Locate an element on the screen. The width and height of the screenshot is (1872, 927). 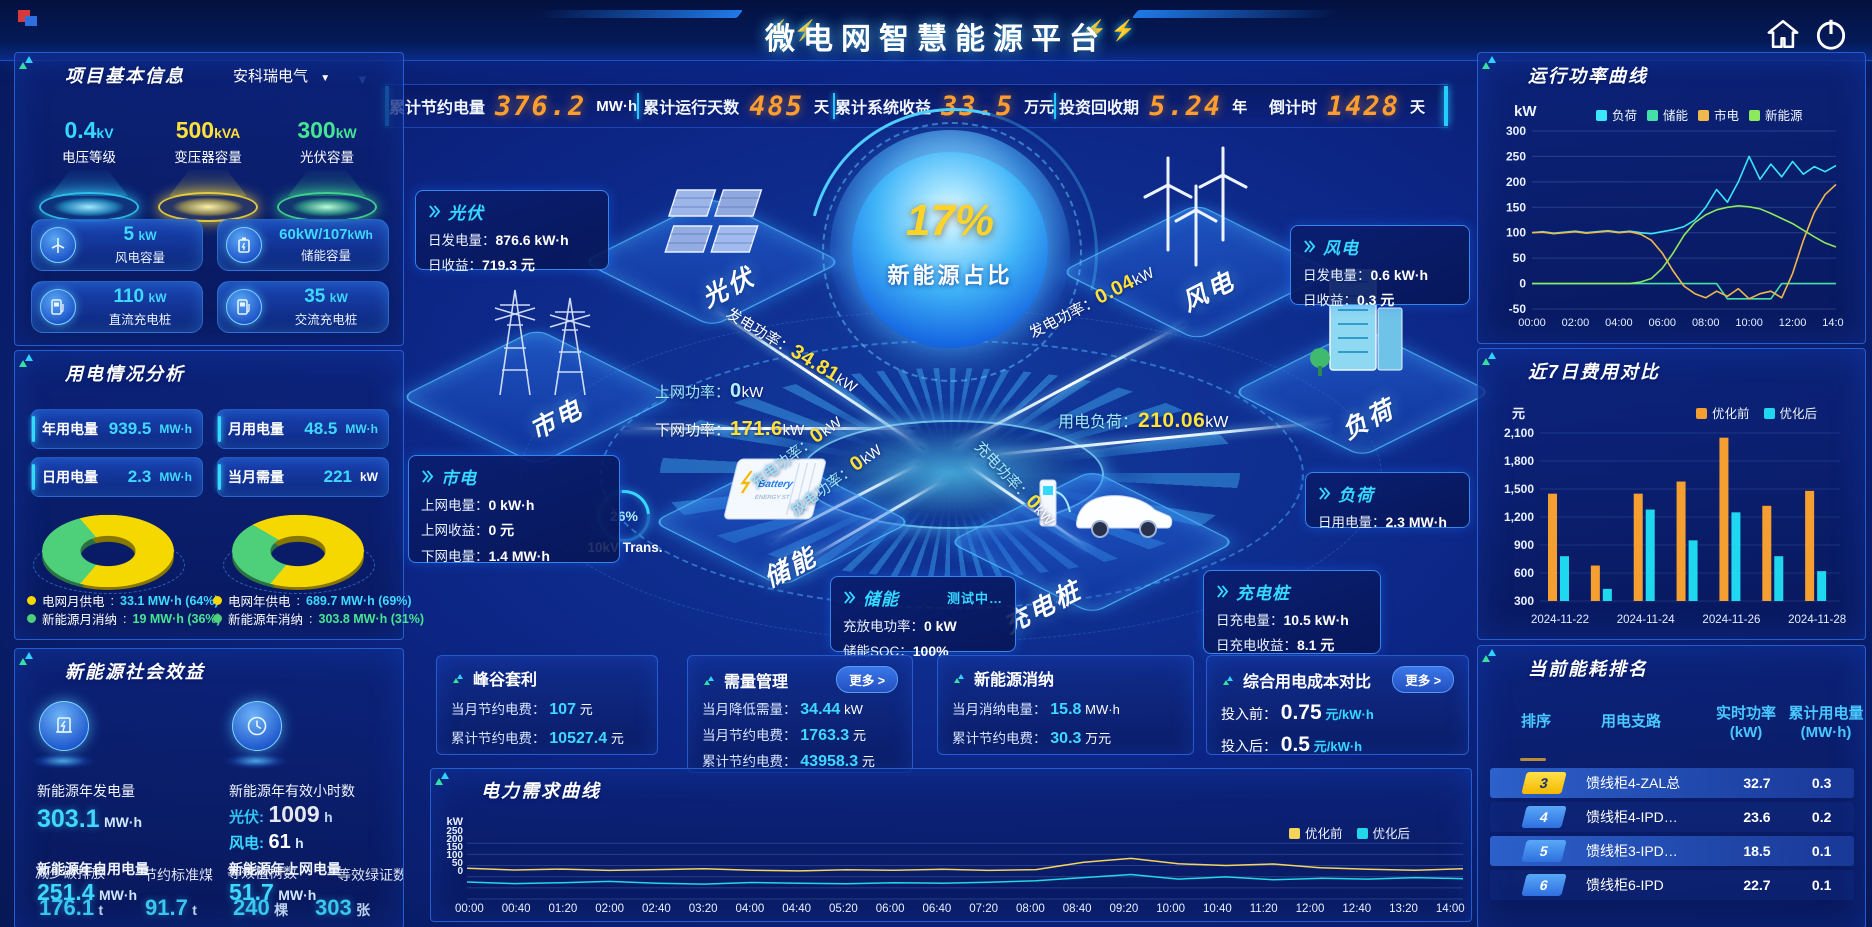
benefit-feed-label: 新能源年上网电量 is located at coordinates (285, 869).